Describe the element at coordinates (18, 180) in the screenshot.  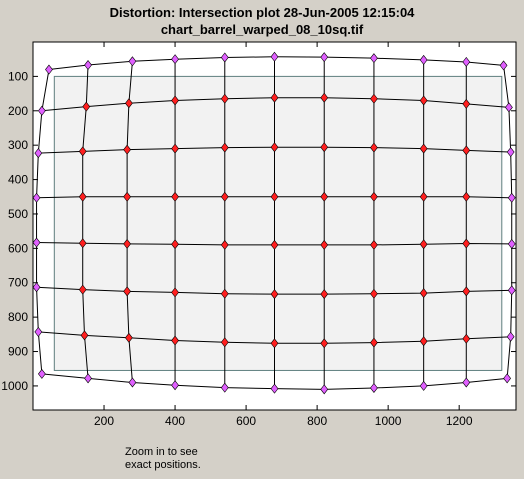
I see `y-tick-label: 400` at that location.